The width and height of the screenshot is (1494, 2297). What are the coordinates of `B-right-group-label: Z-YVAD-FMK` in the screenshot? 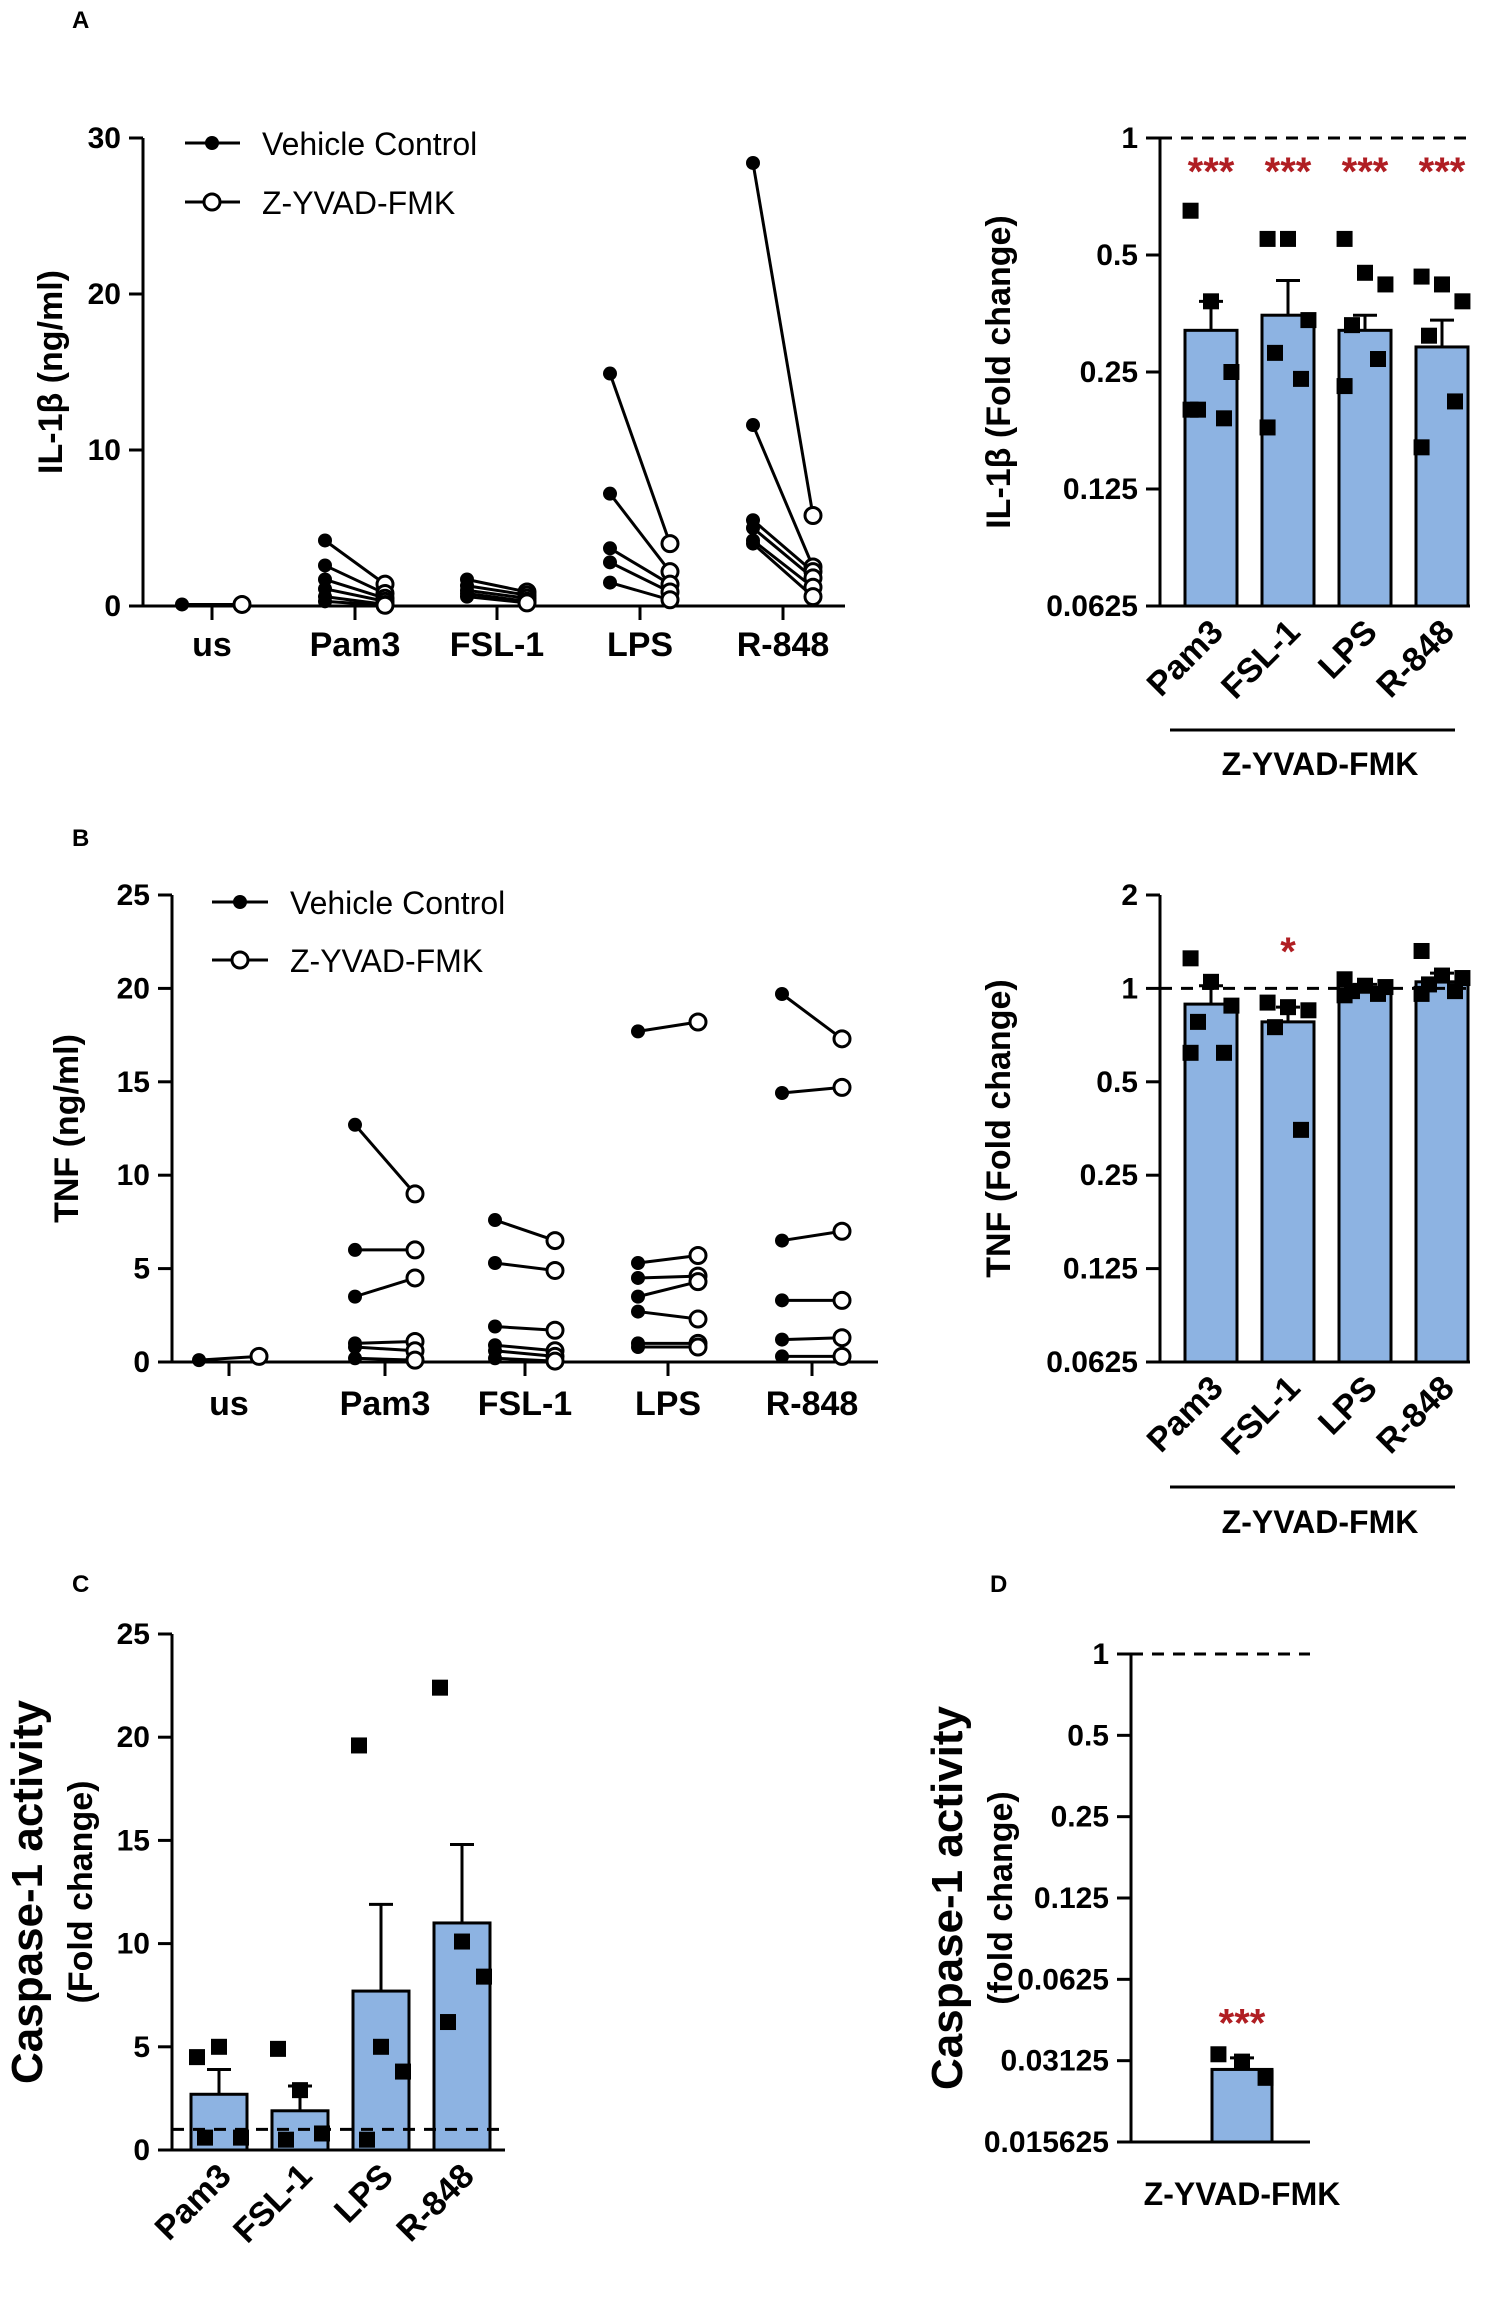 It's located at (1320, 1522).